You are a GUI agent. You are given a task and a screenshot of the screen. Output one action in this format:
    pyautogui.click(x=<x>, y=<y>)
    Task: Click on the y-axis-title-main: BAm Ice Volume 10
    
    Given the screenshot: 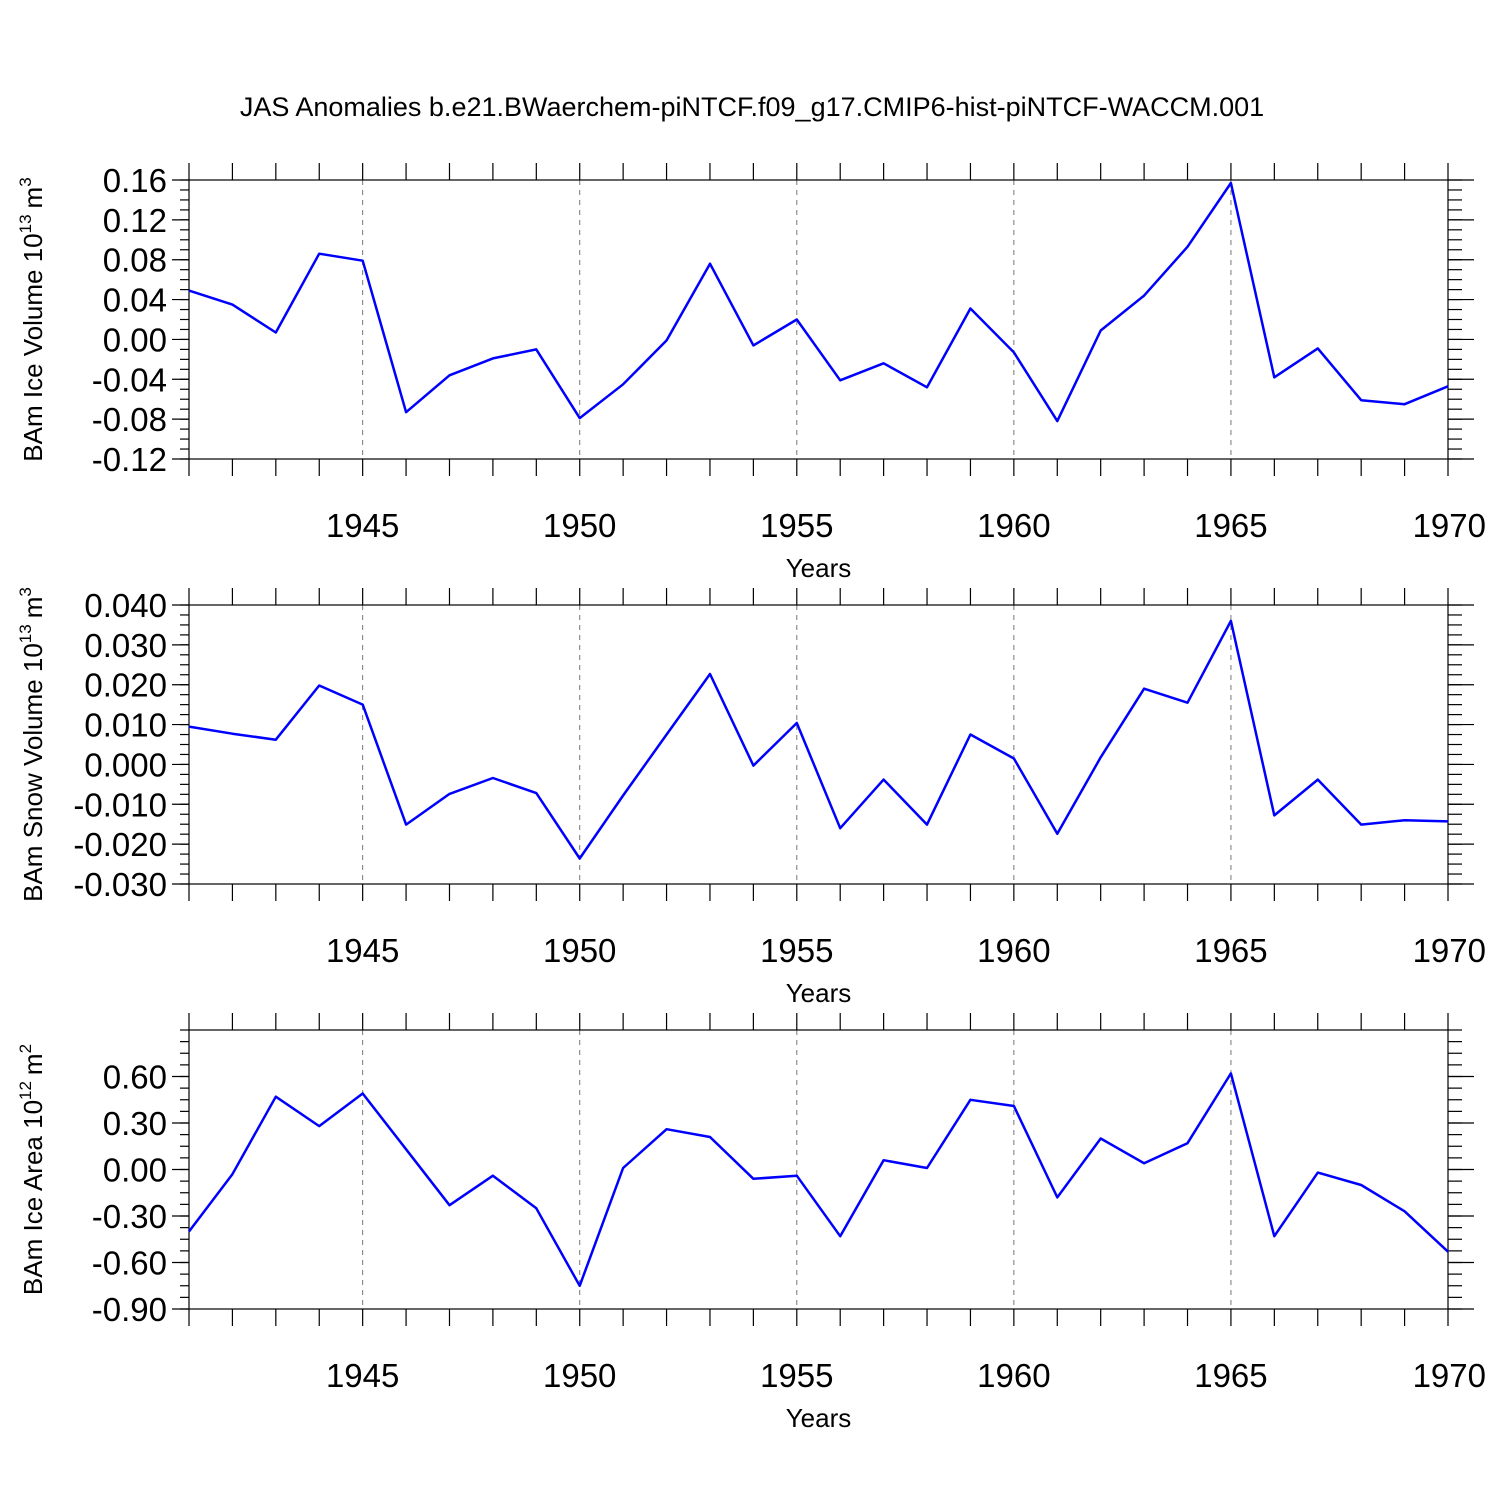 What is the action you would take?
    pyautogui.click(x=33, y=347)
    